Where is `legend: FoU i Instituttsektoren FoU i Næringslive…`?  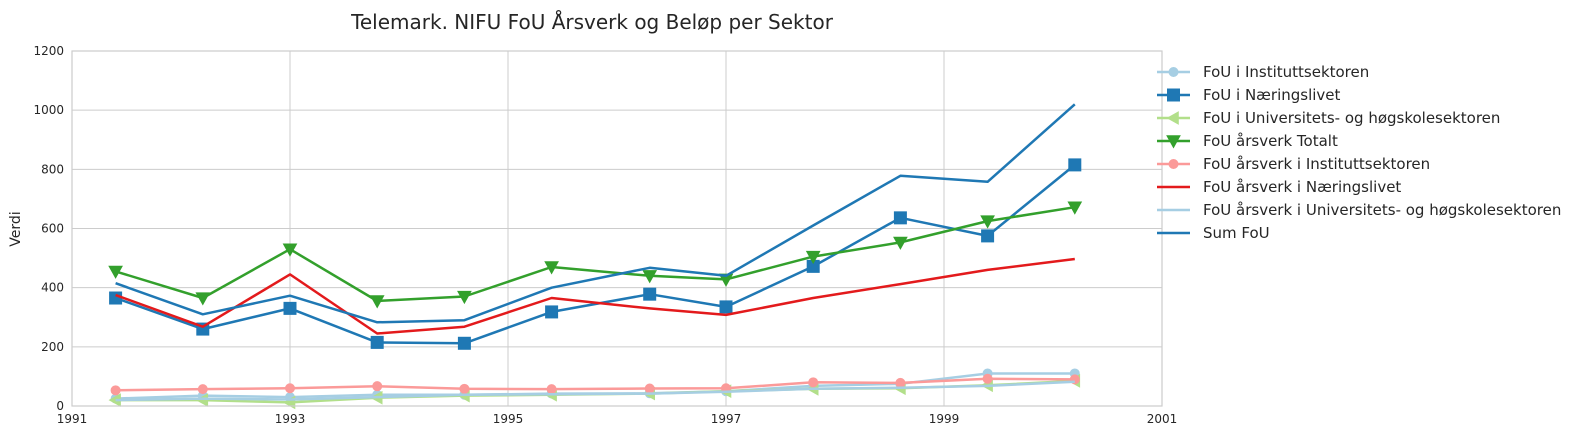
legend: FoU i Instituttsektoren FoU i Næringslive… is located at coordinates (1359, 152).